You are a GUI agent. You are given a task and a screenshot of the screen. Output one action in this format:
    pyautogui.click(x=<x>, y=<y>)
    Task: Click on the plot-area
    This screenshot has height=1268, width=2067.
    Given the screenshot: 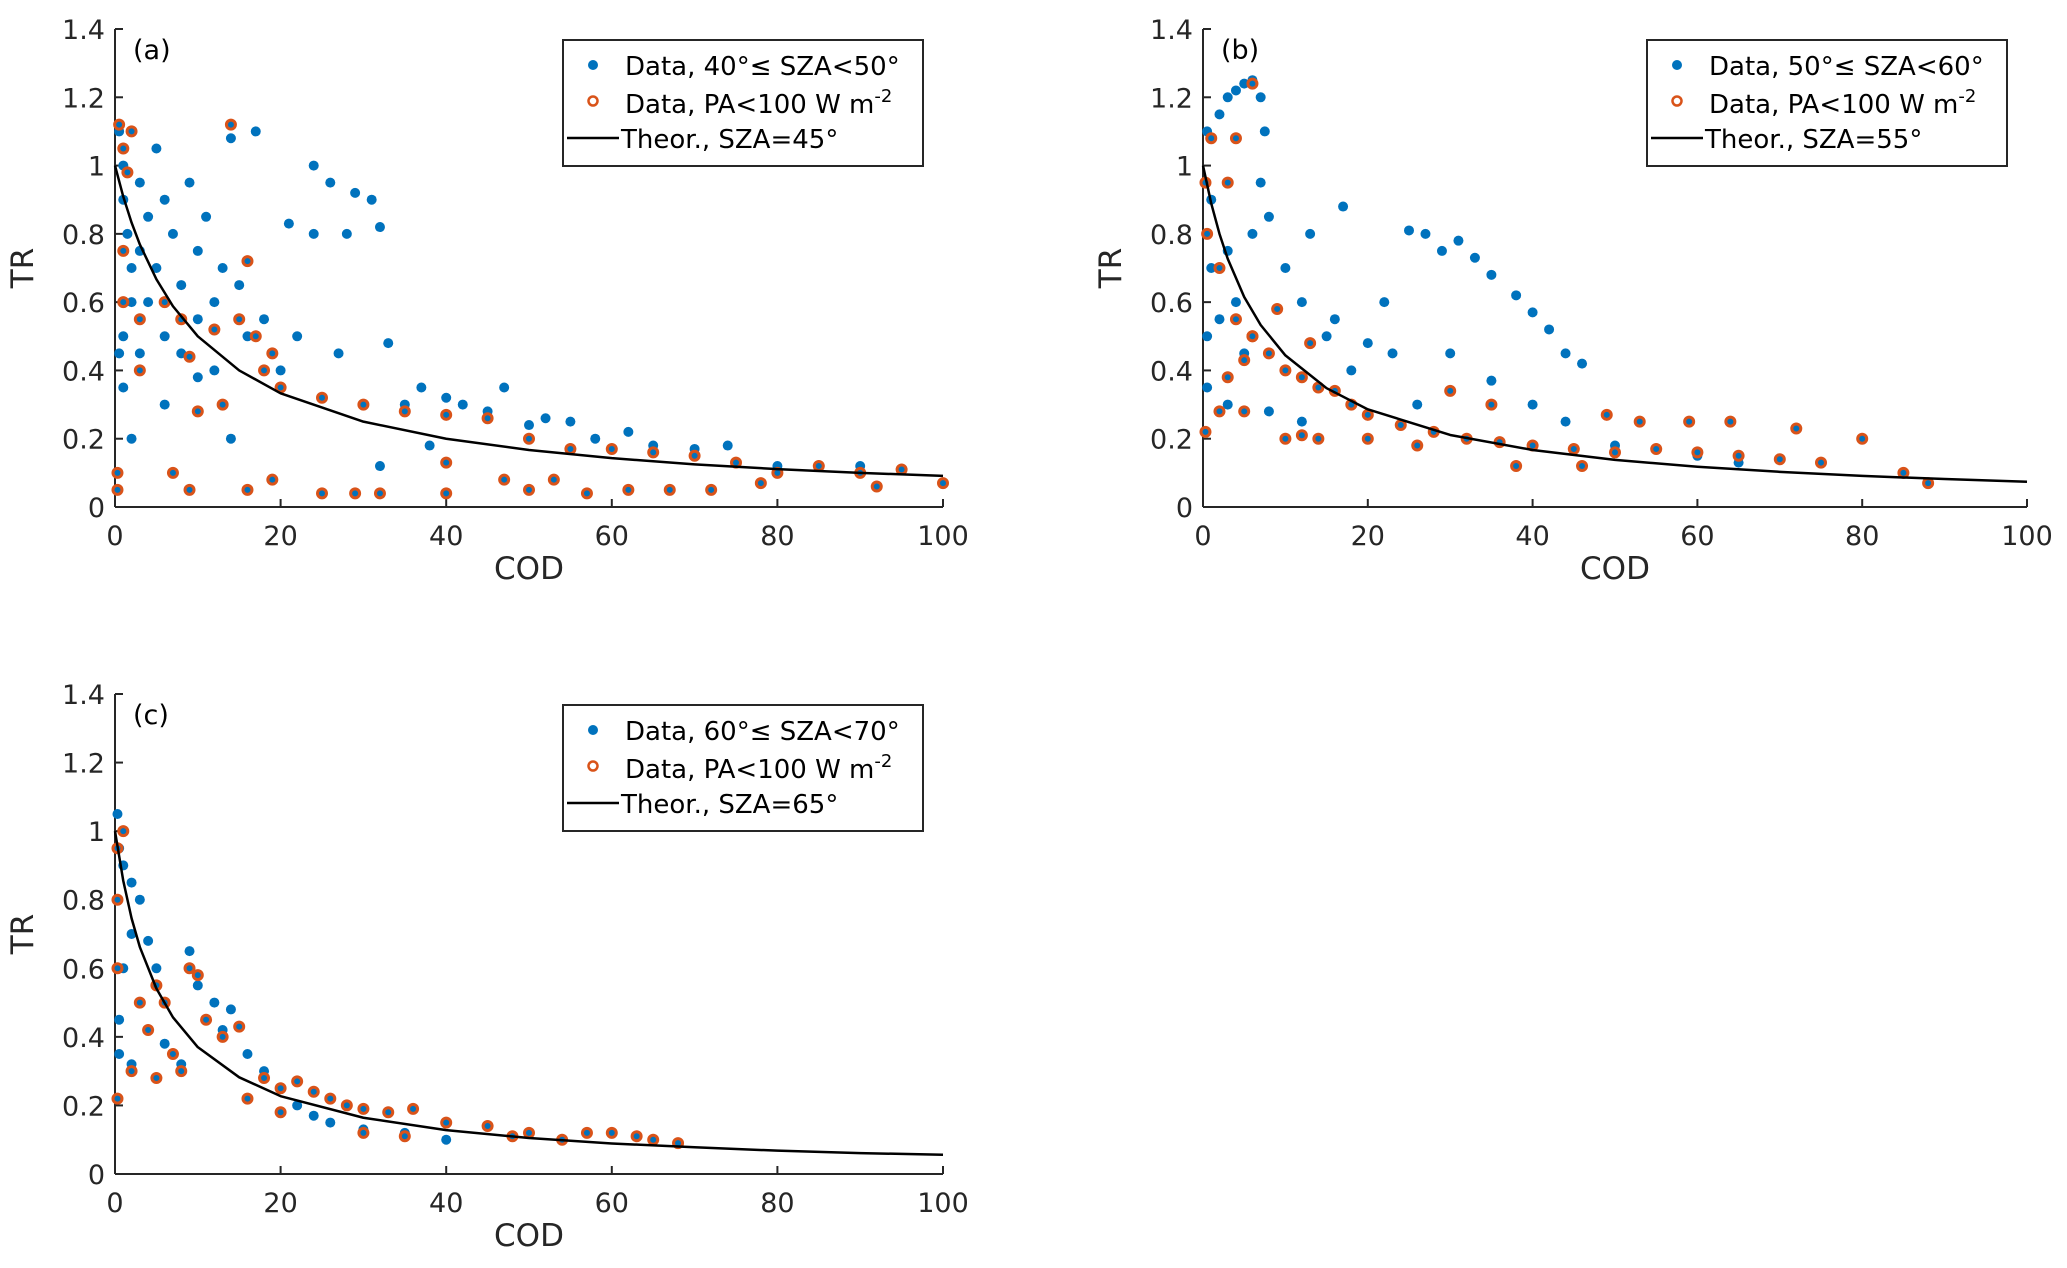 What is the action you would take?
    pyautogui.click(x=530, y=309)
    